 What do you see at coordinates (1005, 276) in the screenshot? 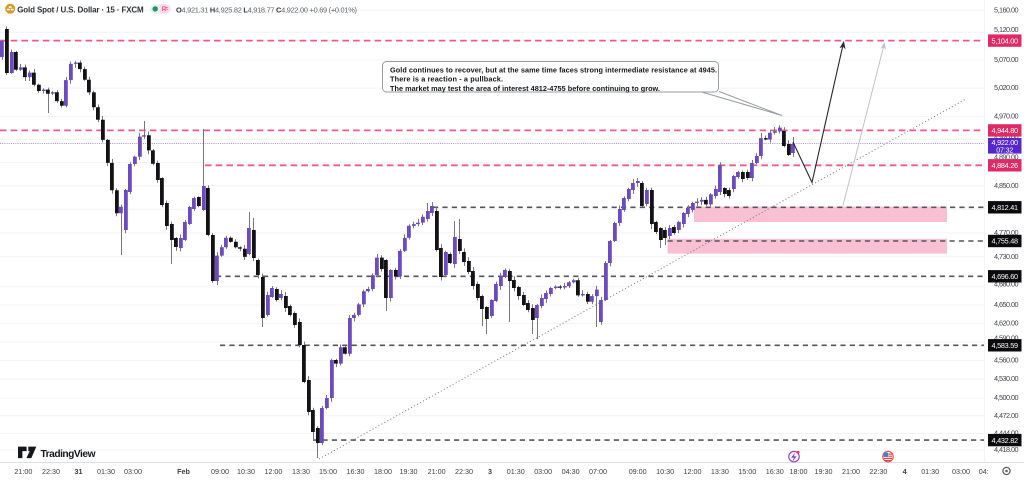
I see `svg-text: 4,696.60` at bounding box center [1005, 276].